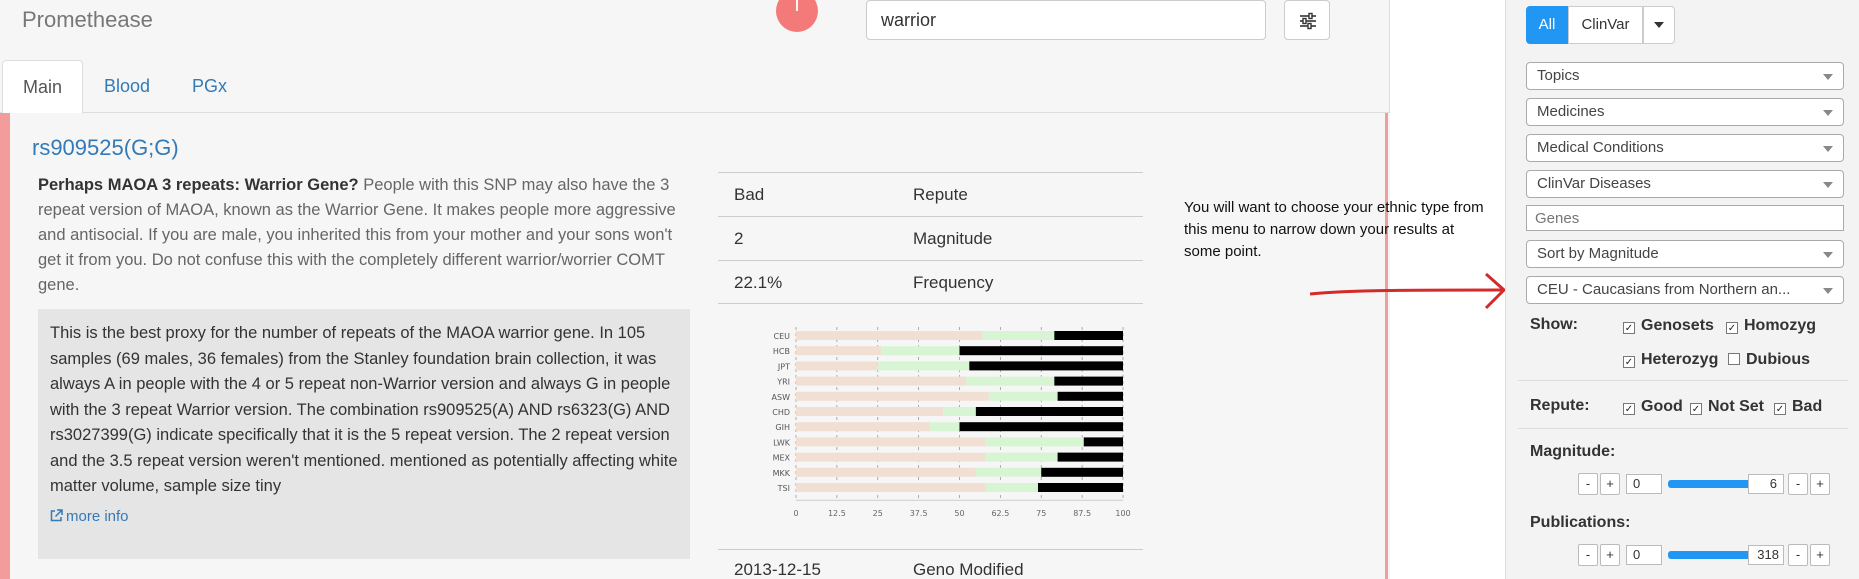 Image resolution: width=1859 pixels, height=579 pixels. What do you see at coordinates (198, 185) in the screenshot?
I see `snp-summary-headline: Perhaps MAOA 3 repeats: Warrior Gene?` at bounding box center [198, 185].